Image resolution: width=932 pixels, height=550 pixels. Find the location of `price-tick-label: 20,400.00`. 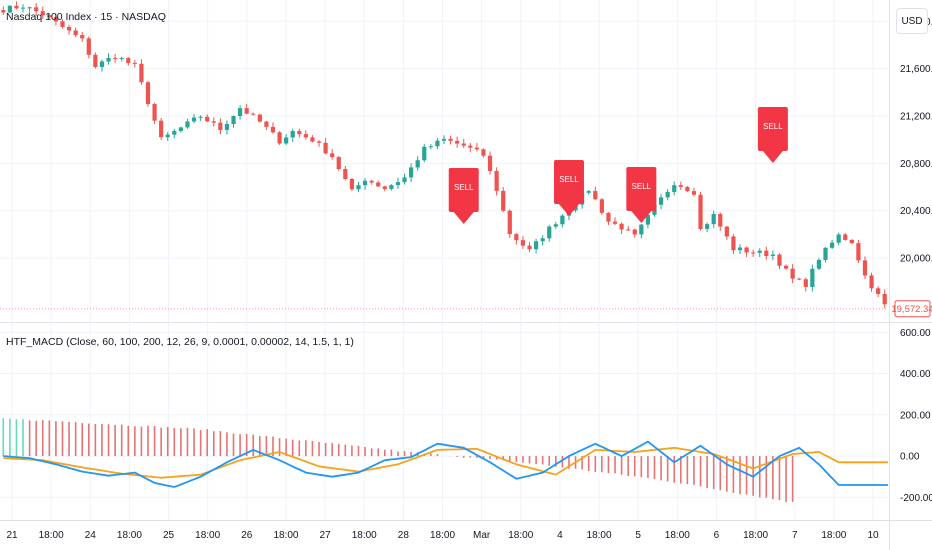

price-tick-label: 20,400.00 is located at coordinates (916, 211).